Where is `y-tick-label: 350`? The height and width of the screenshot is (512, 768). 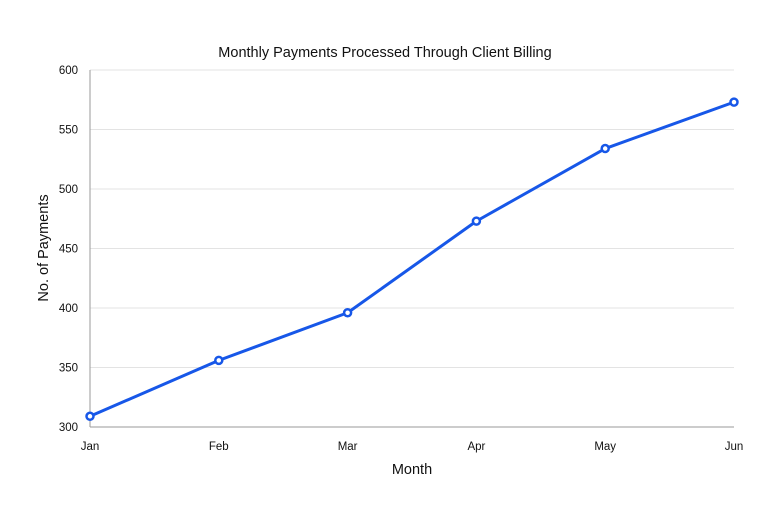 y-tick-label: 350 is located at coordinates (68, 369).